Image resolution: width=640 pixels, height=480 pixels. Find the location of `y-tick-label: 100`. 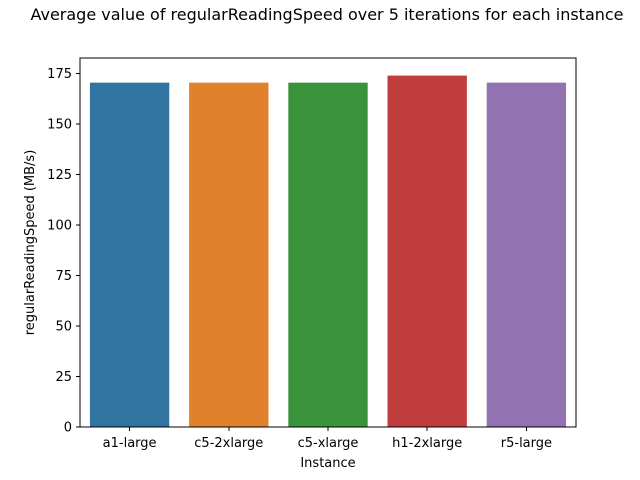

y-tick-label: 100 is located at coordinates (59, 226).